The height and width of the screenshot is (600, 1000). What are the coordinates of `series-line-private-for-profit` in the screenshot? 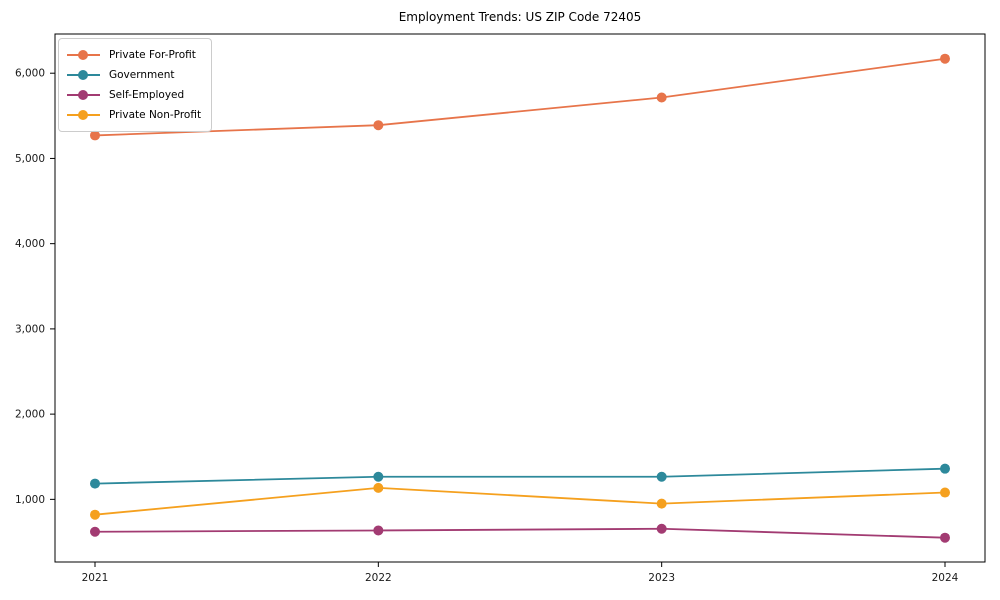 It's located at (520, 97).